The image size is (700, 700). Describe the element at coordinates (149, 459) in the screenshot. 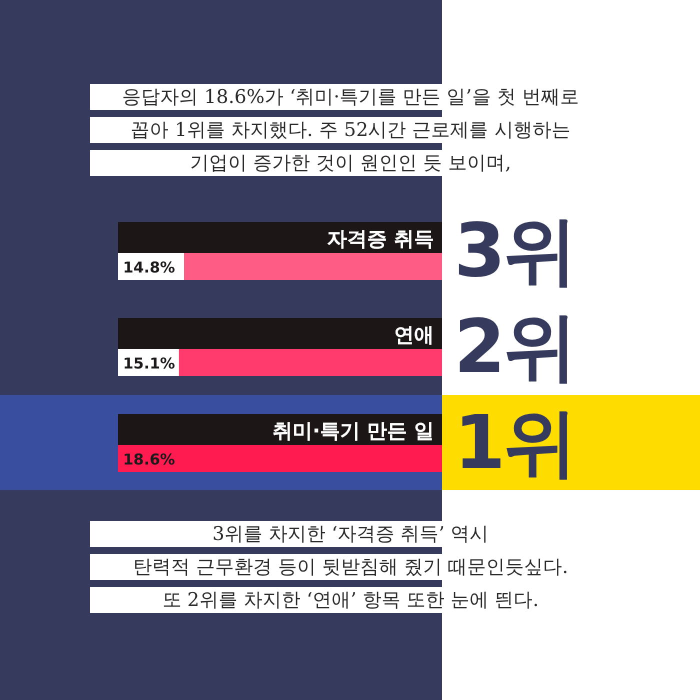

I see `data-label: 18.6%` at that location.